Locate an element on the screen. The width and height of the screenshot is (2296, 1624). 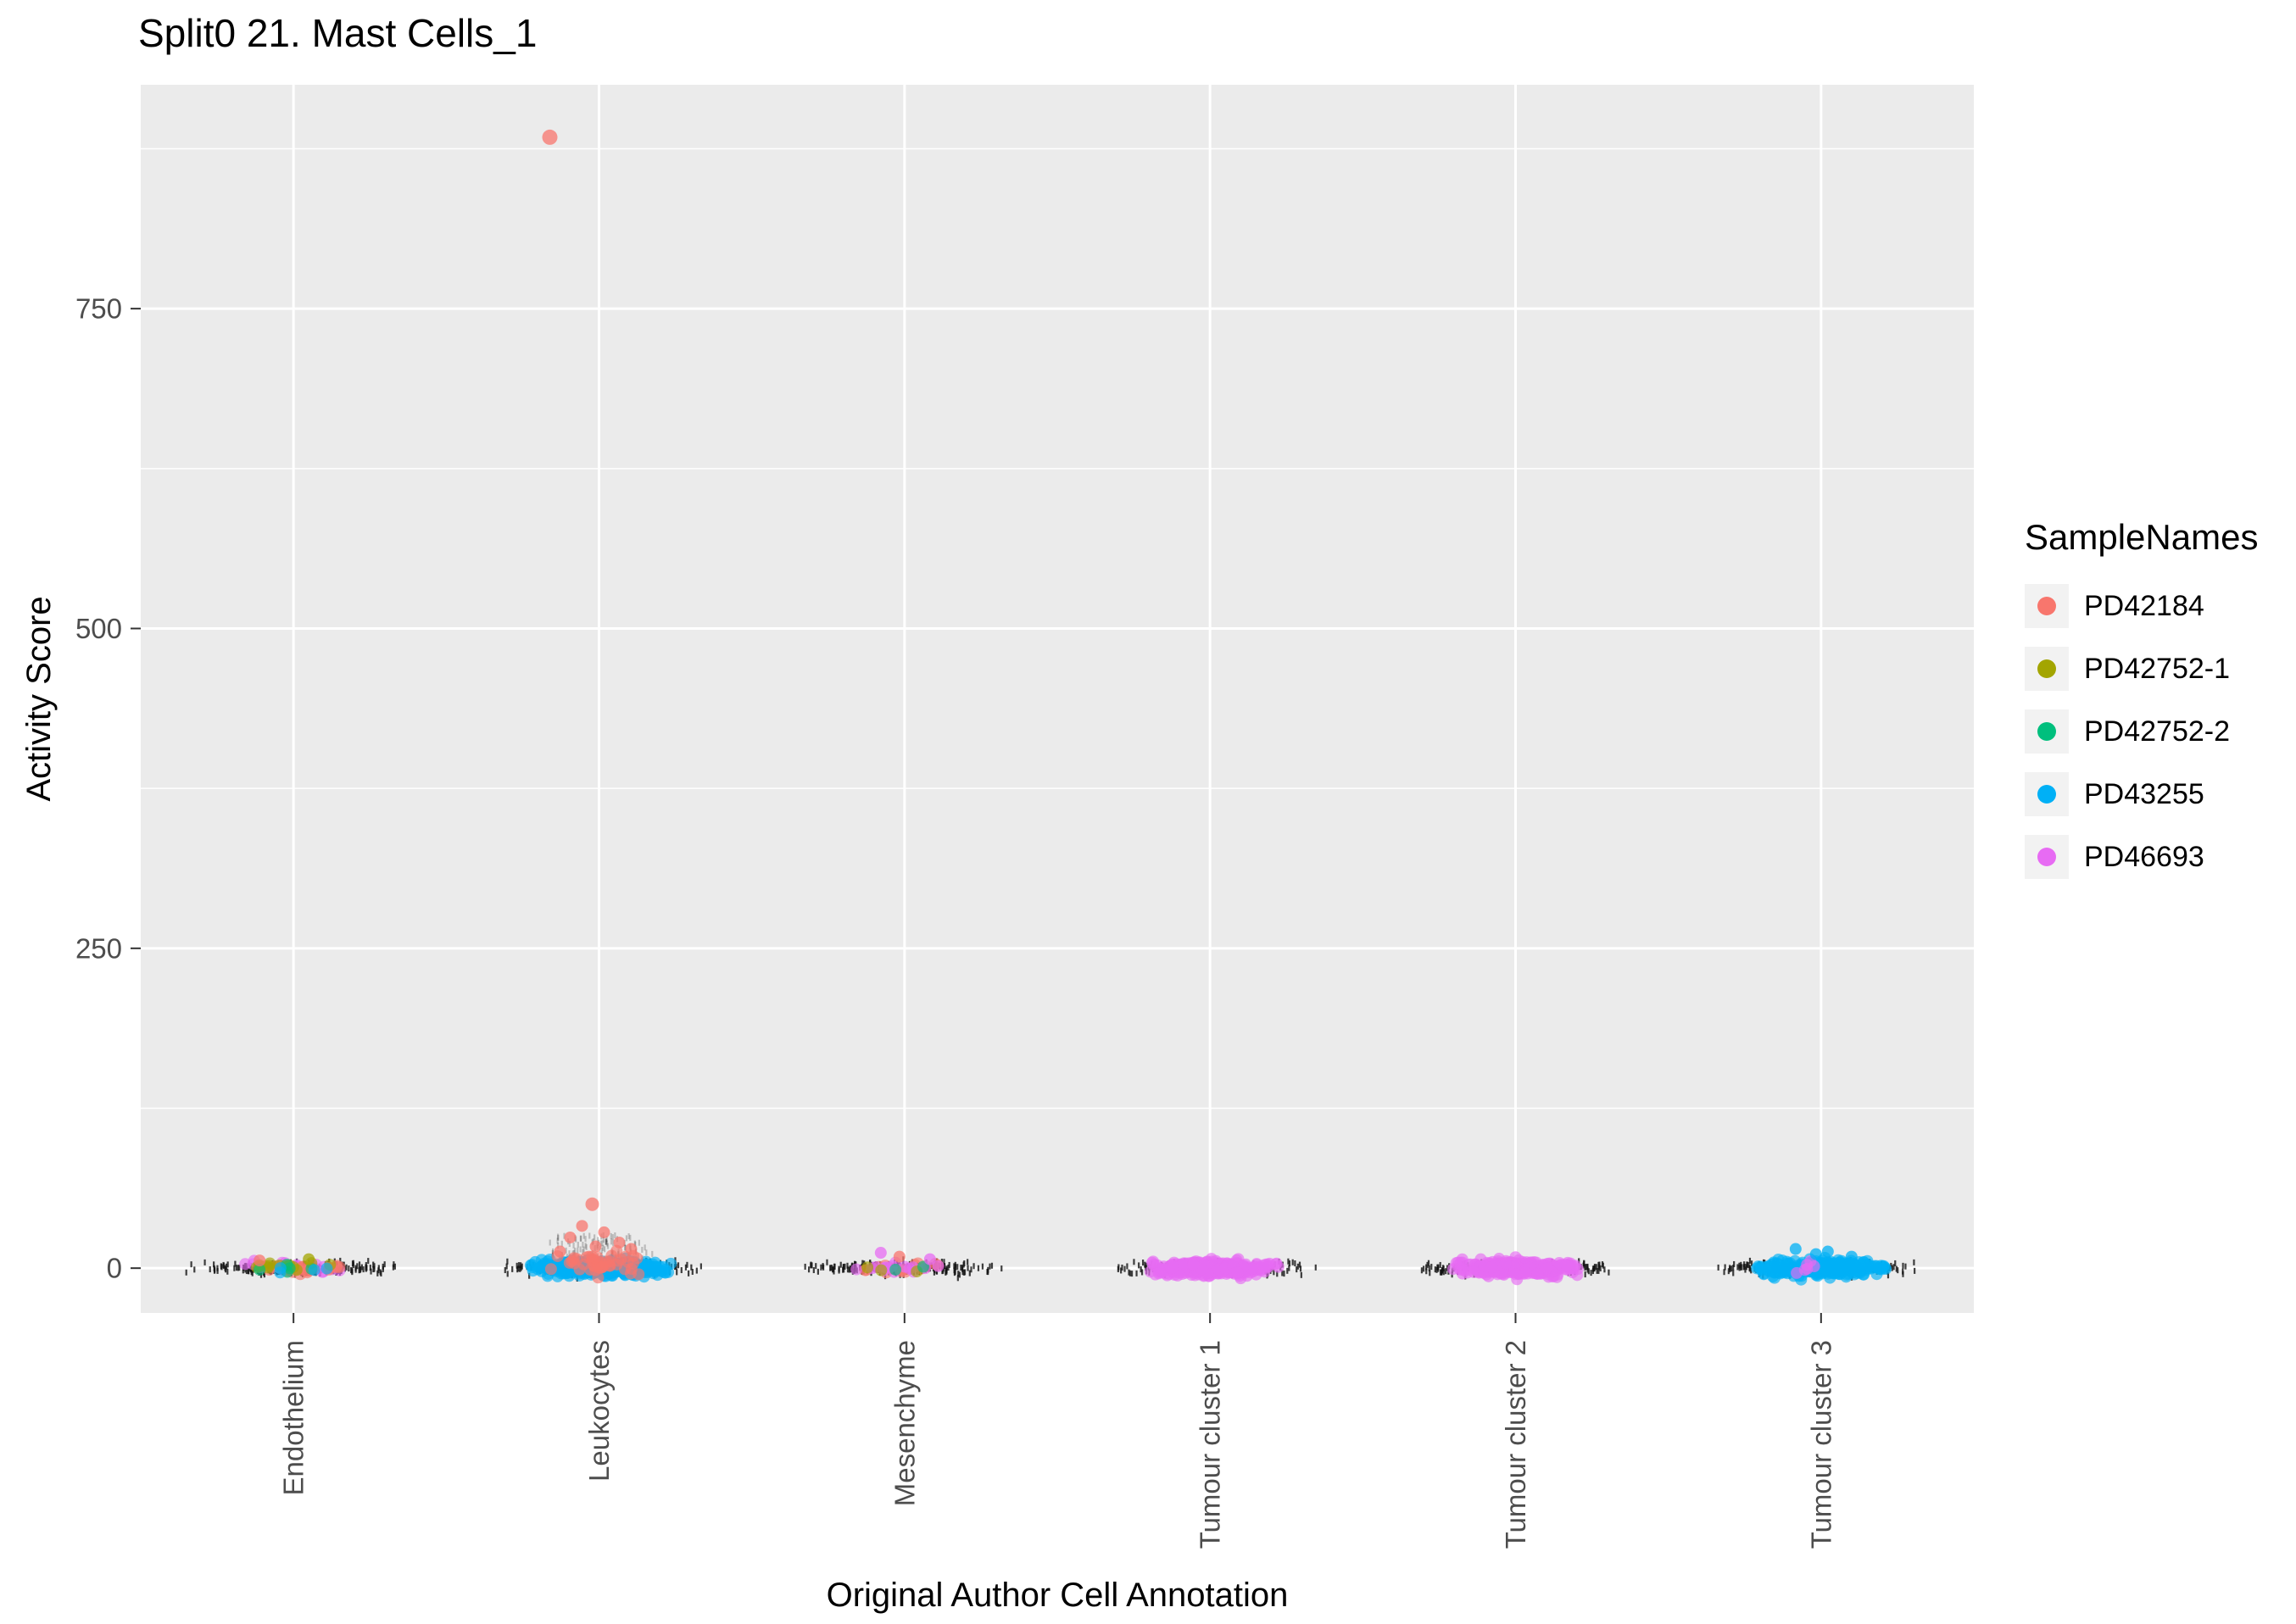
y-tick-label: 0 is located at coordinates (114, 1268).